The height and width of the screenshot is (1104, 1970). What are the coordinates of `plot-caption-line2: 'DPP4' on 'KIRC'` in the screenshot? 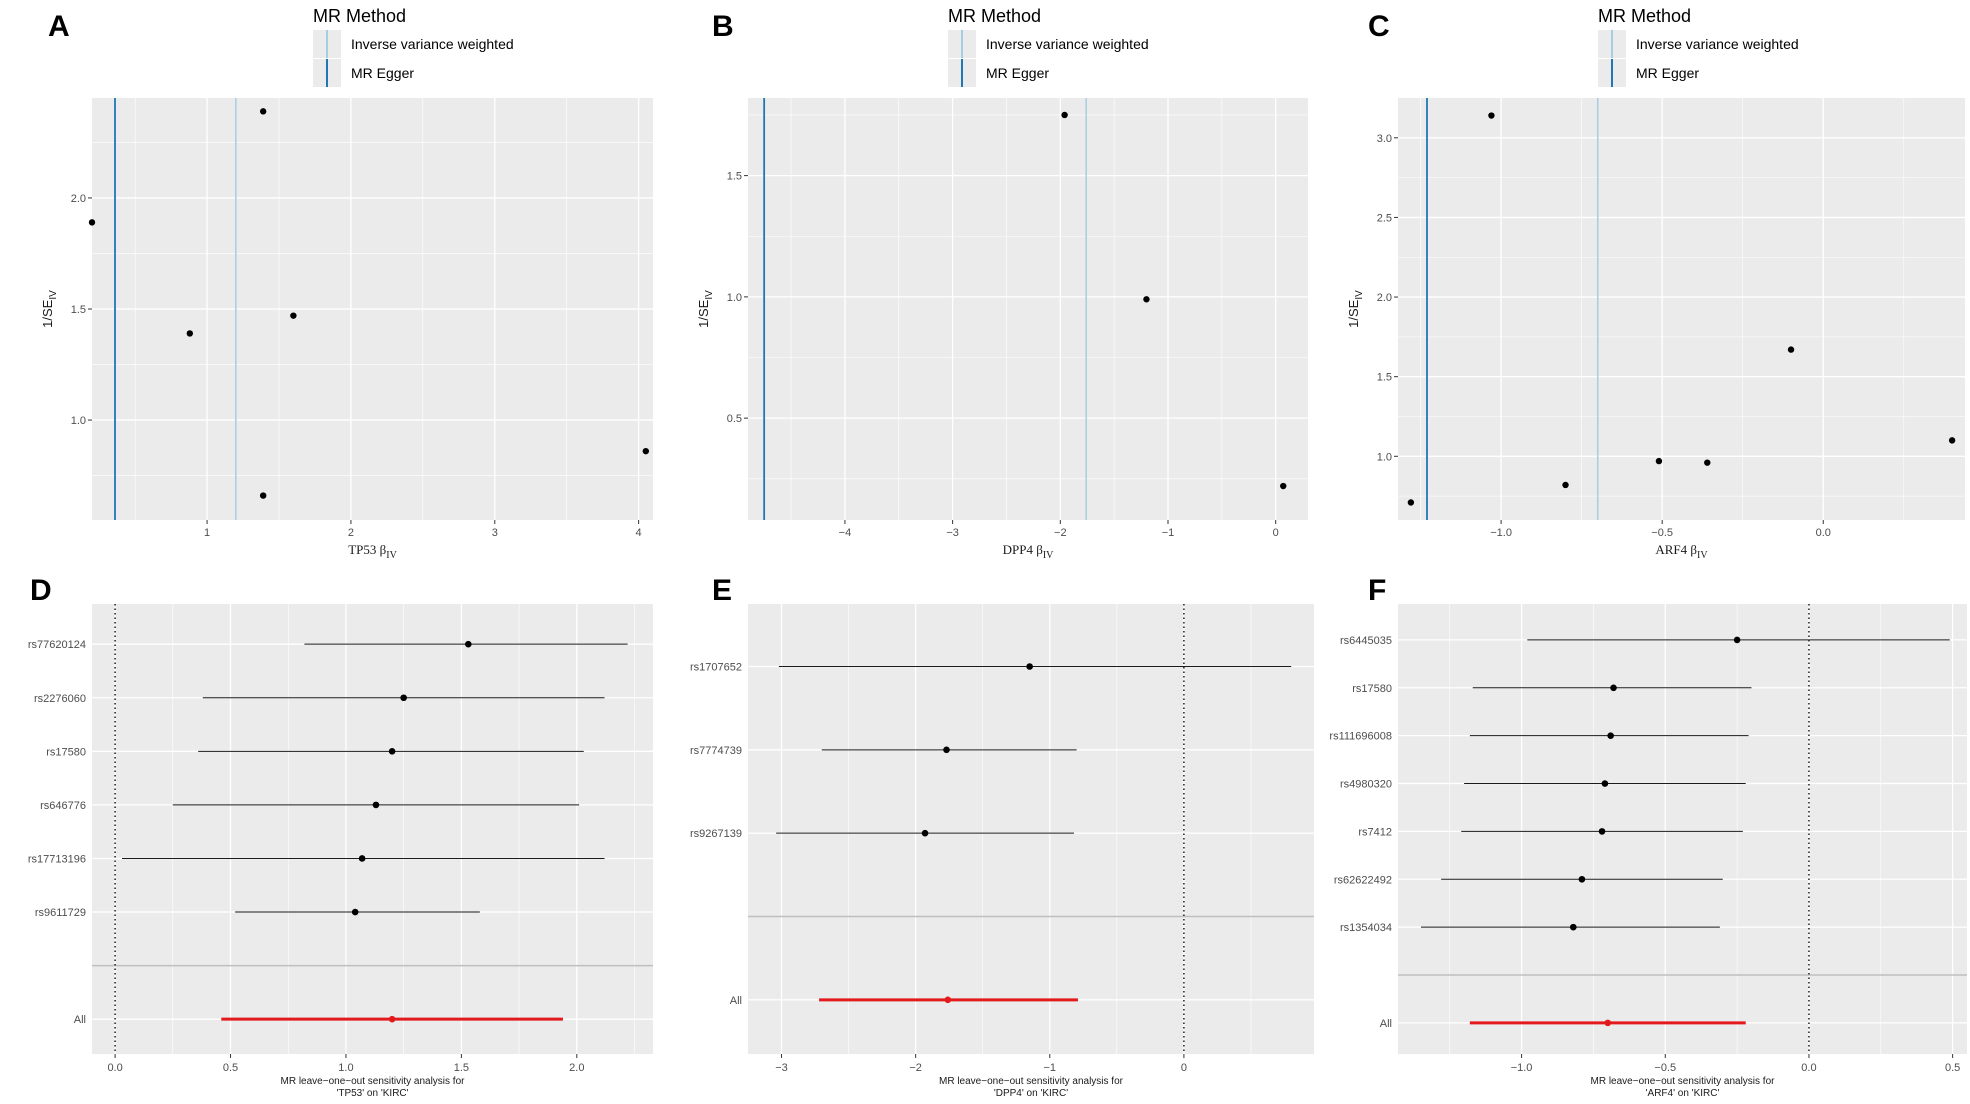 It's located at (1031, 1093).